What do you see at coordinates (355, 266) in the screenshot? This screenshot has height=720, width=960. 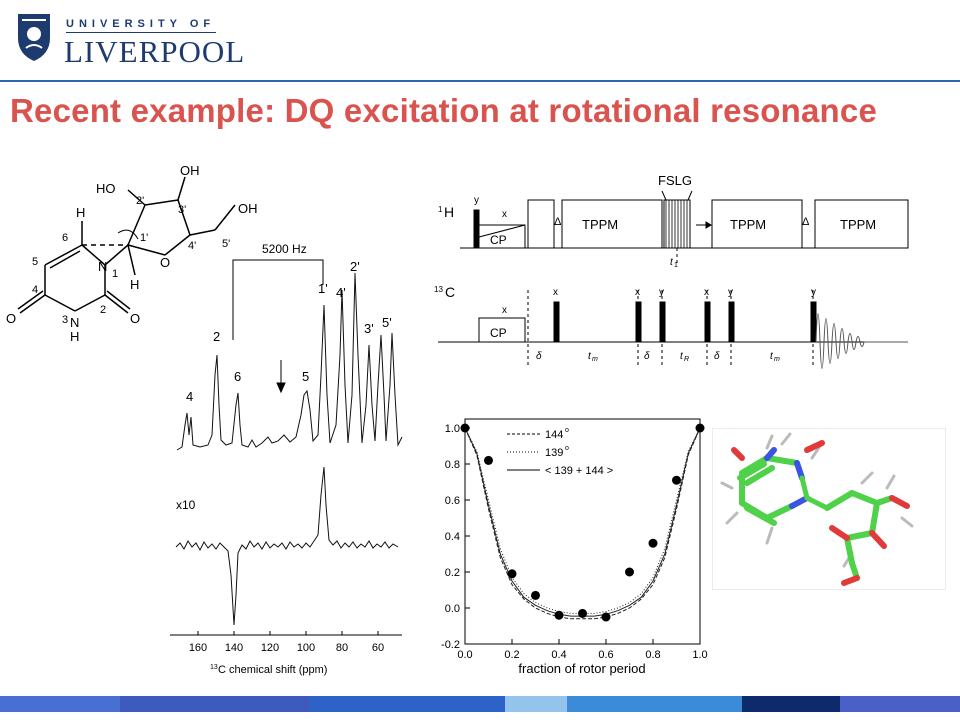 I see `peak-label-2p: 2'` at bounding box center [355, 266].